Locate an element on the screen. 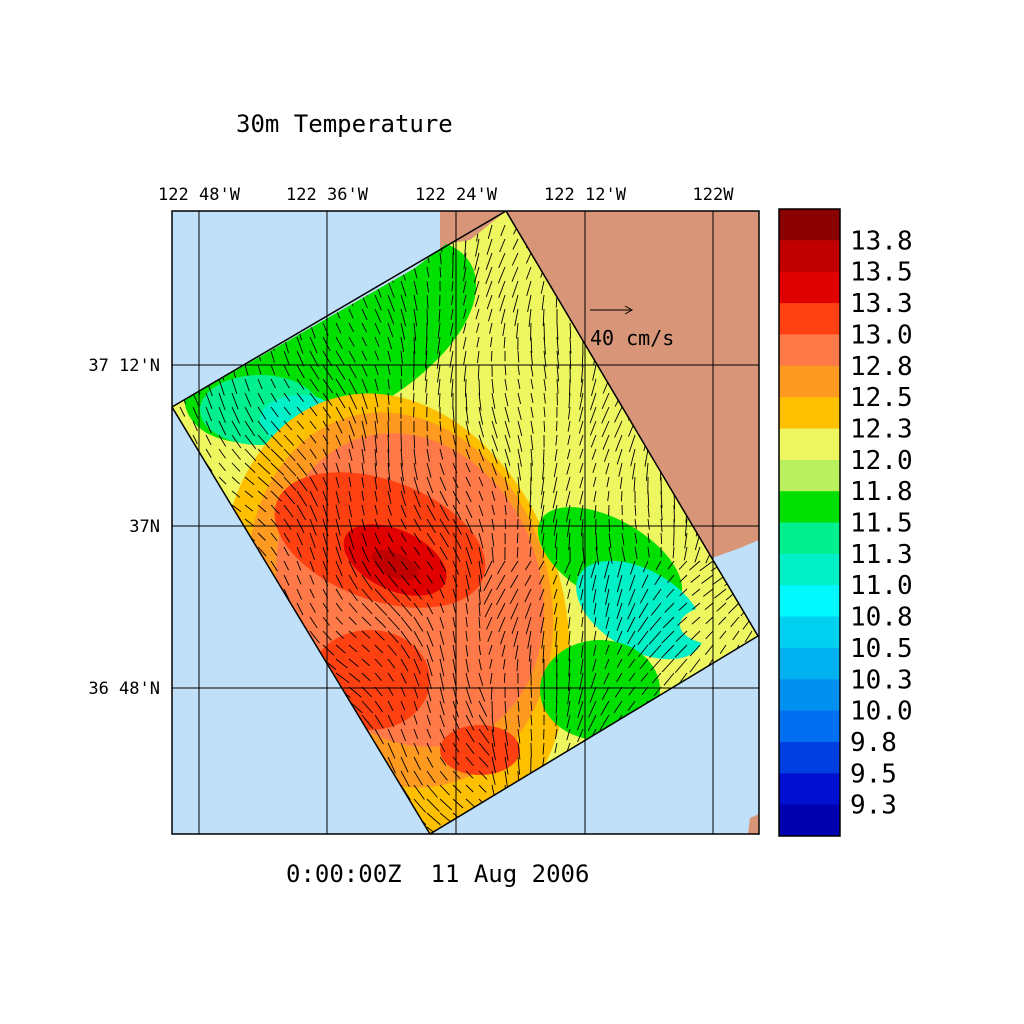 The height and width of the screenshot is (1024, 1024). colorbar-label: 12.3 is located at coordinates (881, 430).